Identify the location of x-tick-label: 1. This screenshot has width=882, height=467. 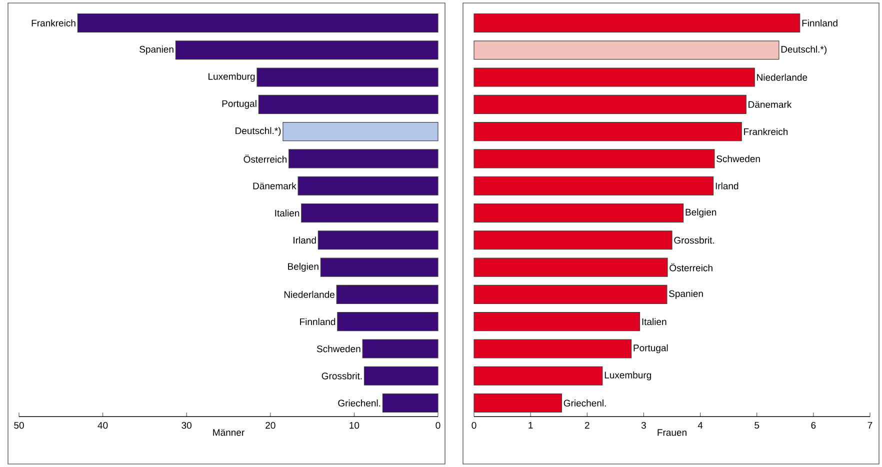
(530, 425).